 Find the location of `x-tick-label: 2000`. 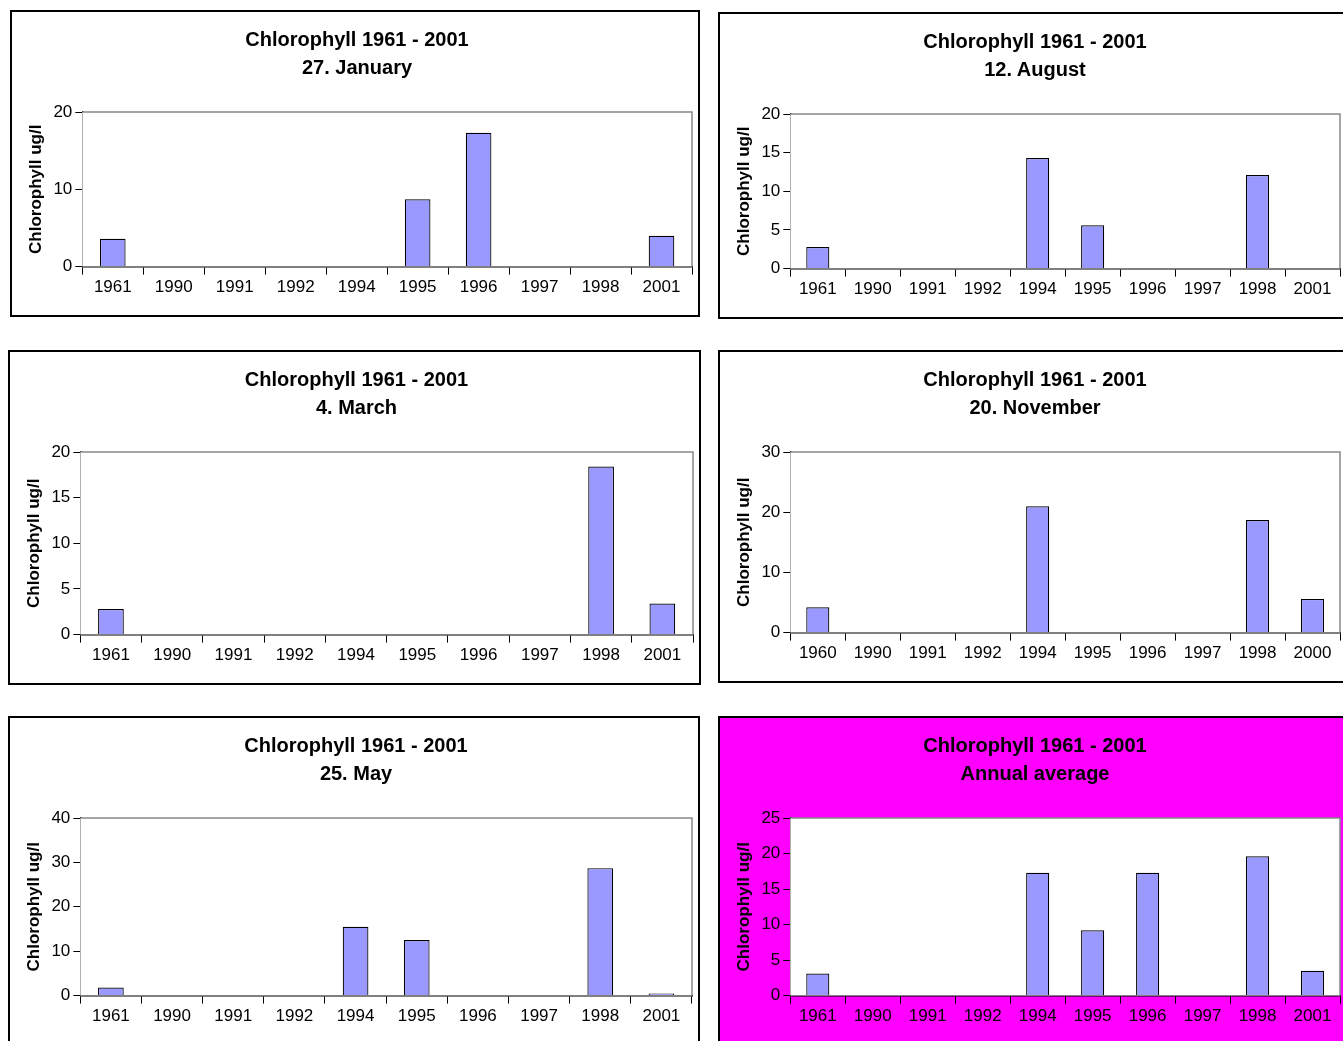

x-tick-label: 2000 is located at coordinates (1312, 653).